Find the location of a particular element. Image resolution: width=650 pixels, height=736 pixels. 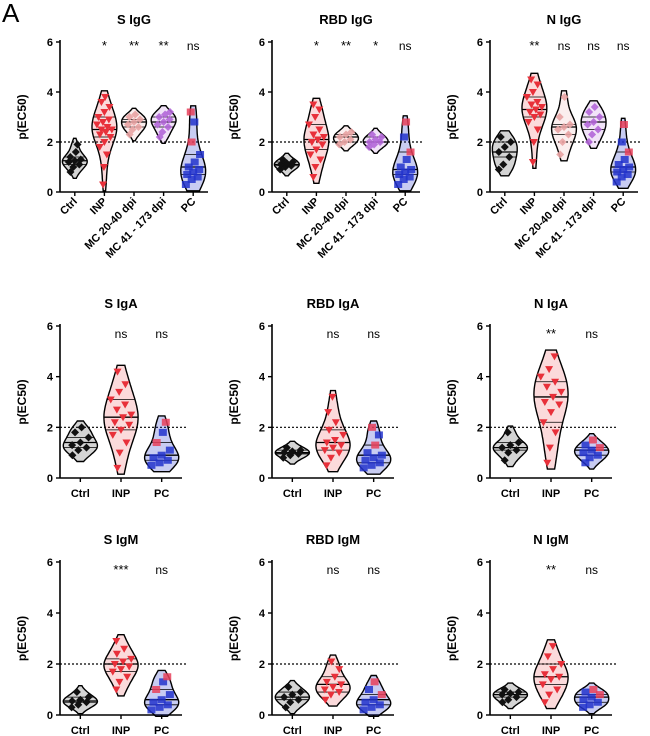

significance-label: * is located at coordinates (104, 45).